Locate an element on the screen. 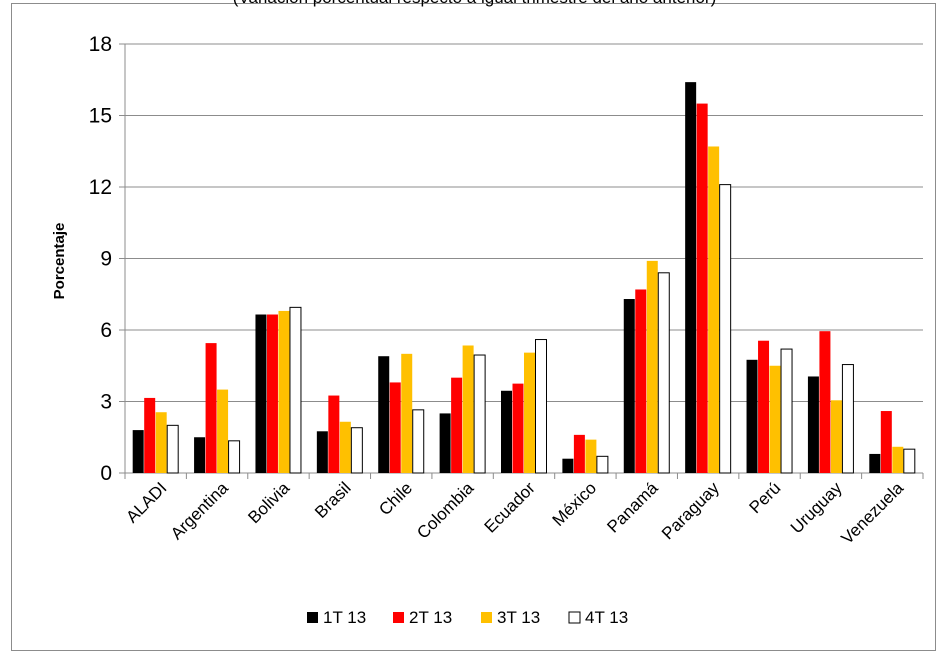 This screenshot has width=949, height=655. x-tick-label: Argentina is located at coordinates (199, 510).